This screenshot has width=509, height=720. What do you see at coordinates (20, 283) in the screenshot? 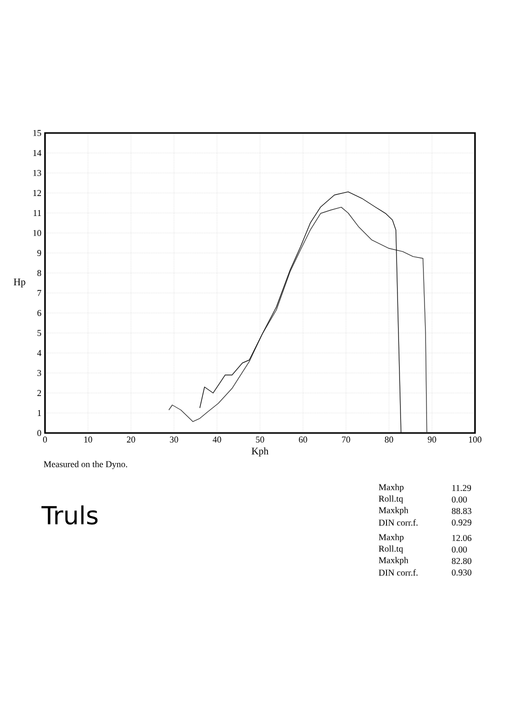
I see `y-axis-title: Hp` at bounding box center [20, 283].